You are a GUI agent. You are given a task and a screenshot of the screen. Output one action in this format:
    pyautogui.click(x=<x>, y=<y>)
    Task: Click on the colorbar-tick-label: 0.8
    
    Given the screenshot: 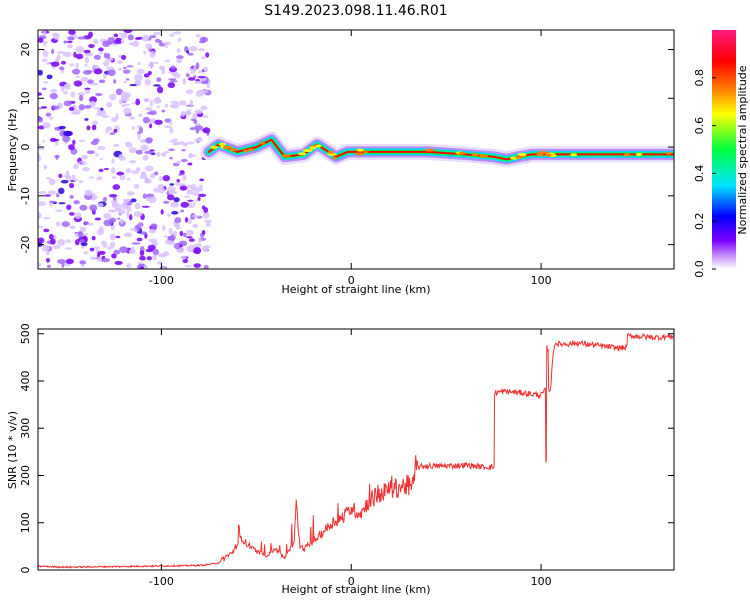 What is the action you would take?
    pyautogui.click(x=699, y=78)
    